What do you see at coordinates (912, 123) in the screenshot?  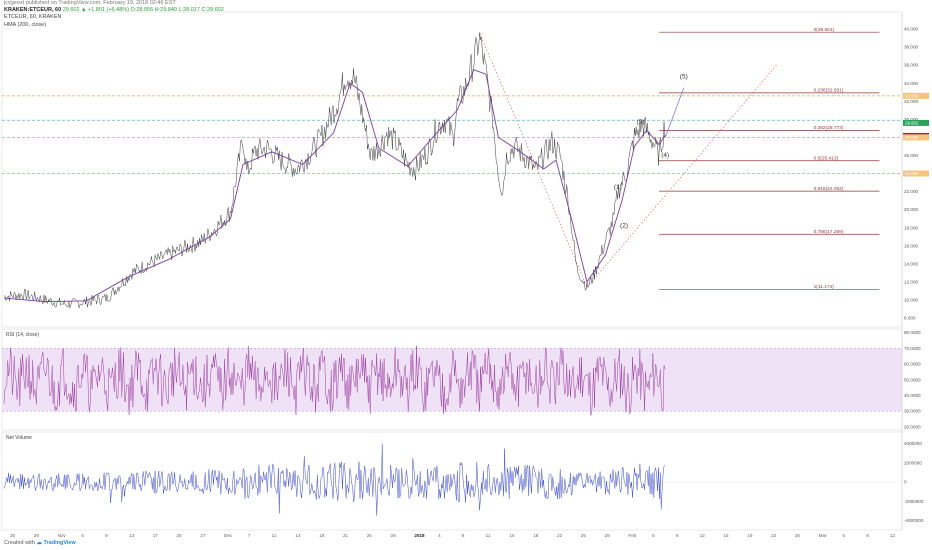 I see `price-badge-label: 29.602` at bounding box center [912, 123].